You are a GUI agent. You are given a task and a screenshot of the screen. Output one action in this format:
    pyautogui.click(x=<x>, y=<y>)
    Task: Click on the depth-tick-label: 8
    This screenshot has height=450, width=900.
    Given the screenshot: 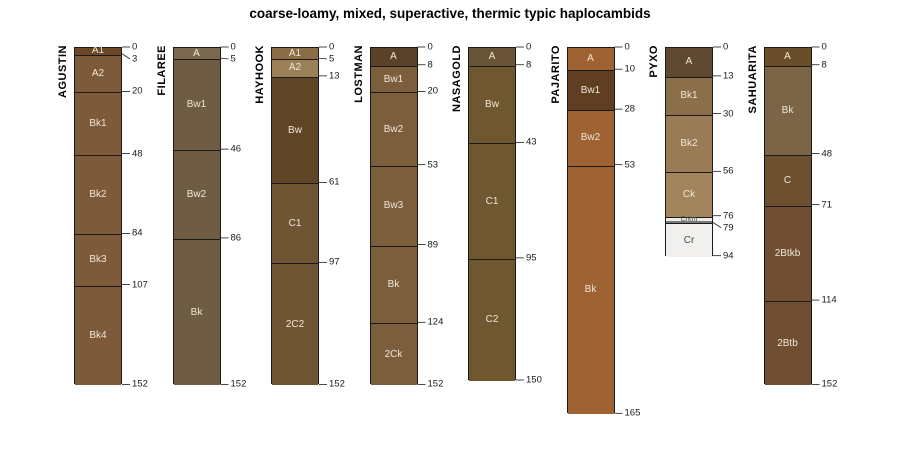 What is the action you would take?
    pyautogui.click(x=529, y=64)
    